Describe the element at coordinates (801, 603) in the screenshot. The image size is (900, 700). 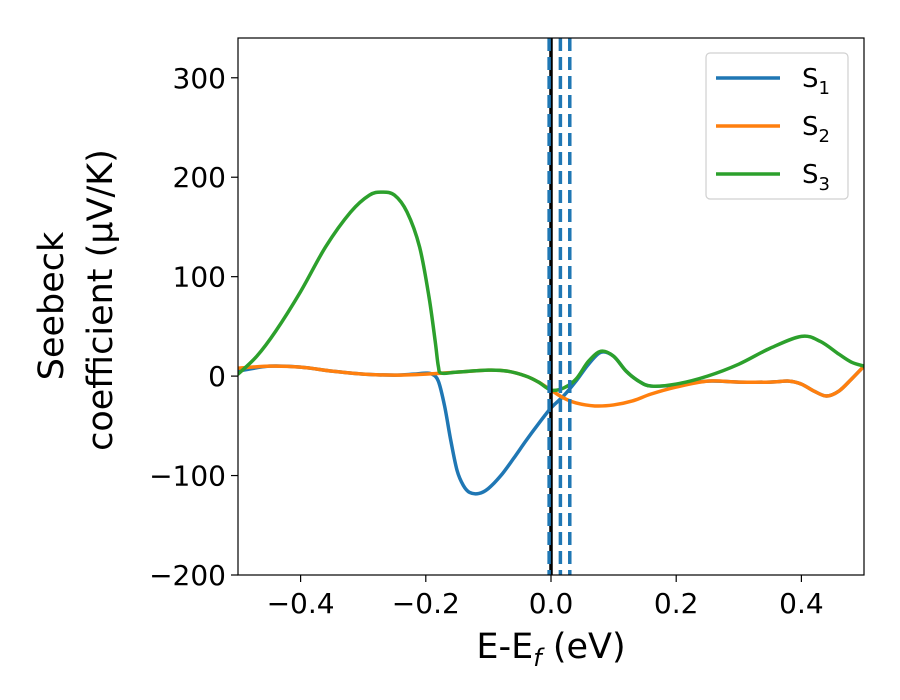
I see `x-tick-label: 0.4` at that location.